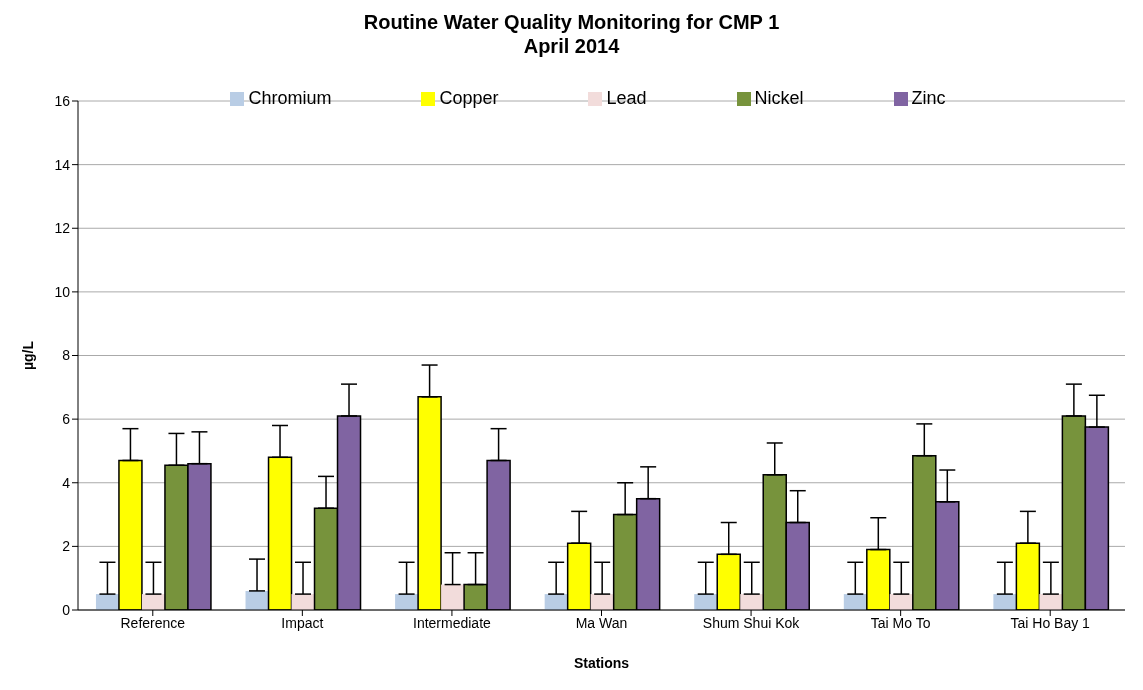 The width and height of the screenshot is (1143, 690). What do you see at coordinates (900, 622) in the screenshot?
I see `x-tick-label: Tai Mo To` at bounding box center [900, 622].